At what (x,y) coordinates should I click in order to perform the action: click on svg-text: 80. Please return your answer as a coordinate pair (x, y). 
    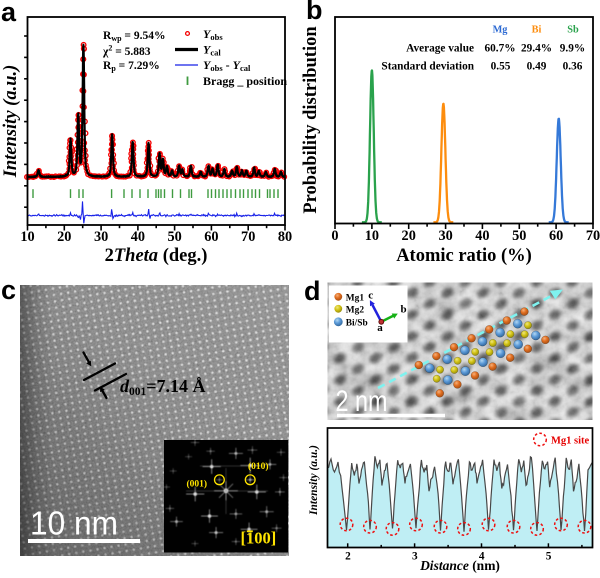
    Looking at the image, I should click on (285, 237).